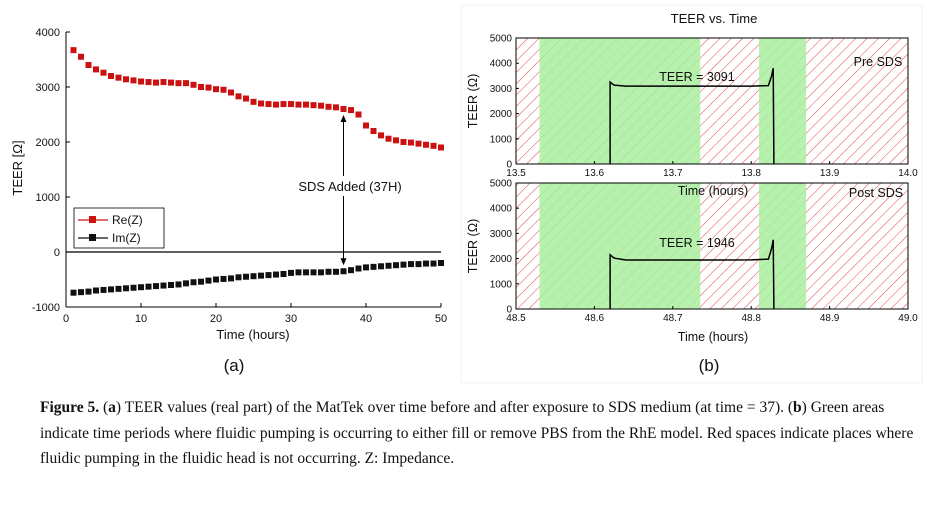 The width and height of the screenshot is (936, 508). I want to click on pre-sds-x-tick-label: 13.5, so click(516, 173).